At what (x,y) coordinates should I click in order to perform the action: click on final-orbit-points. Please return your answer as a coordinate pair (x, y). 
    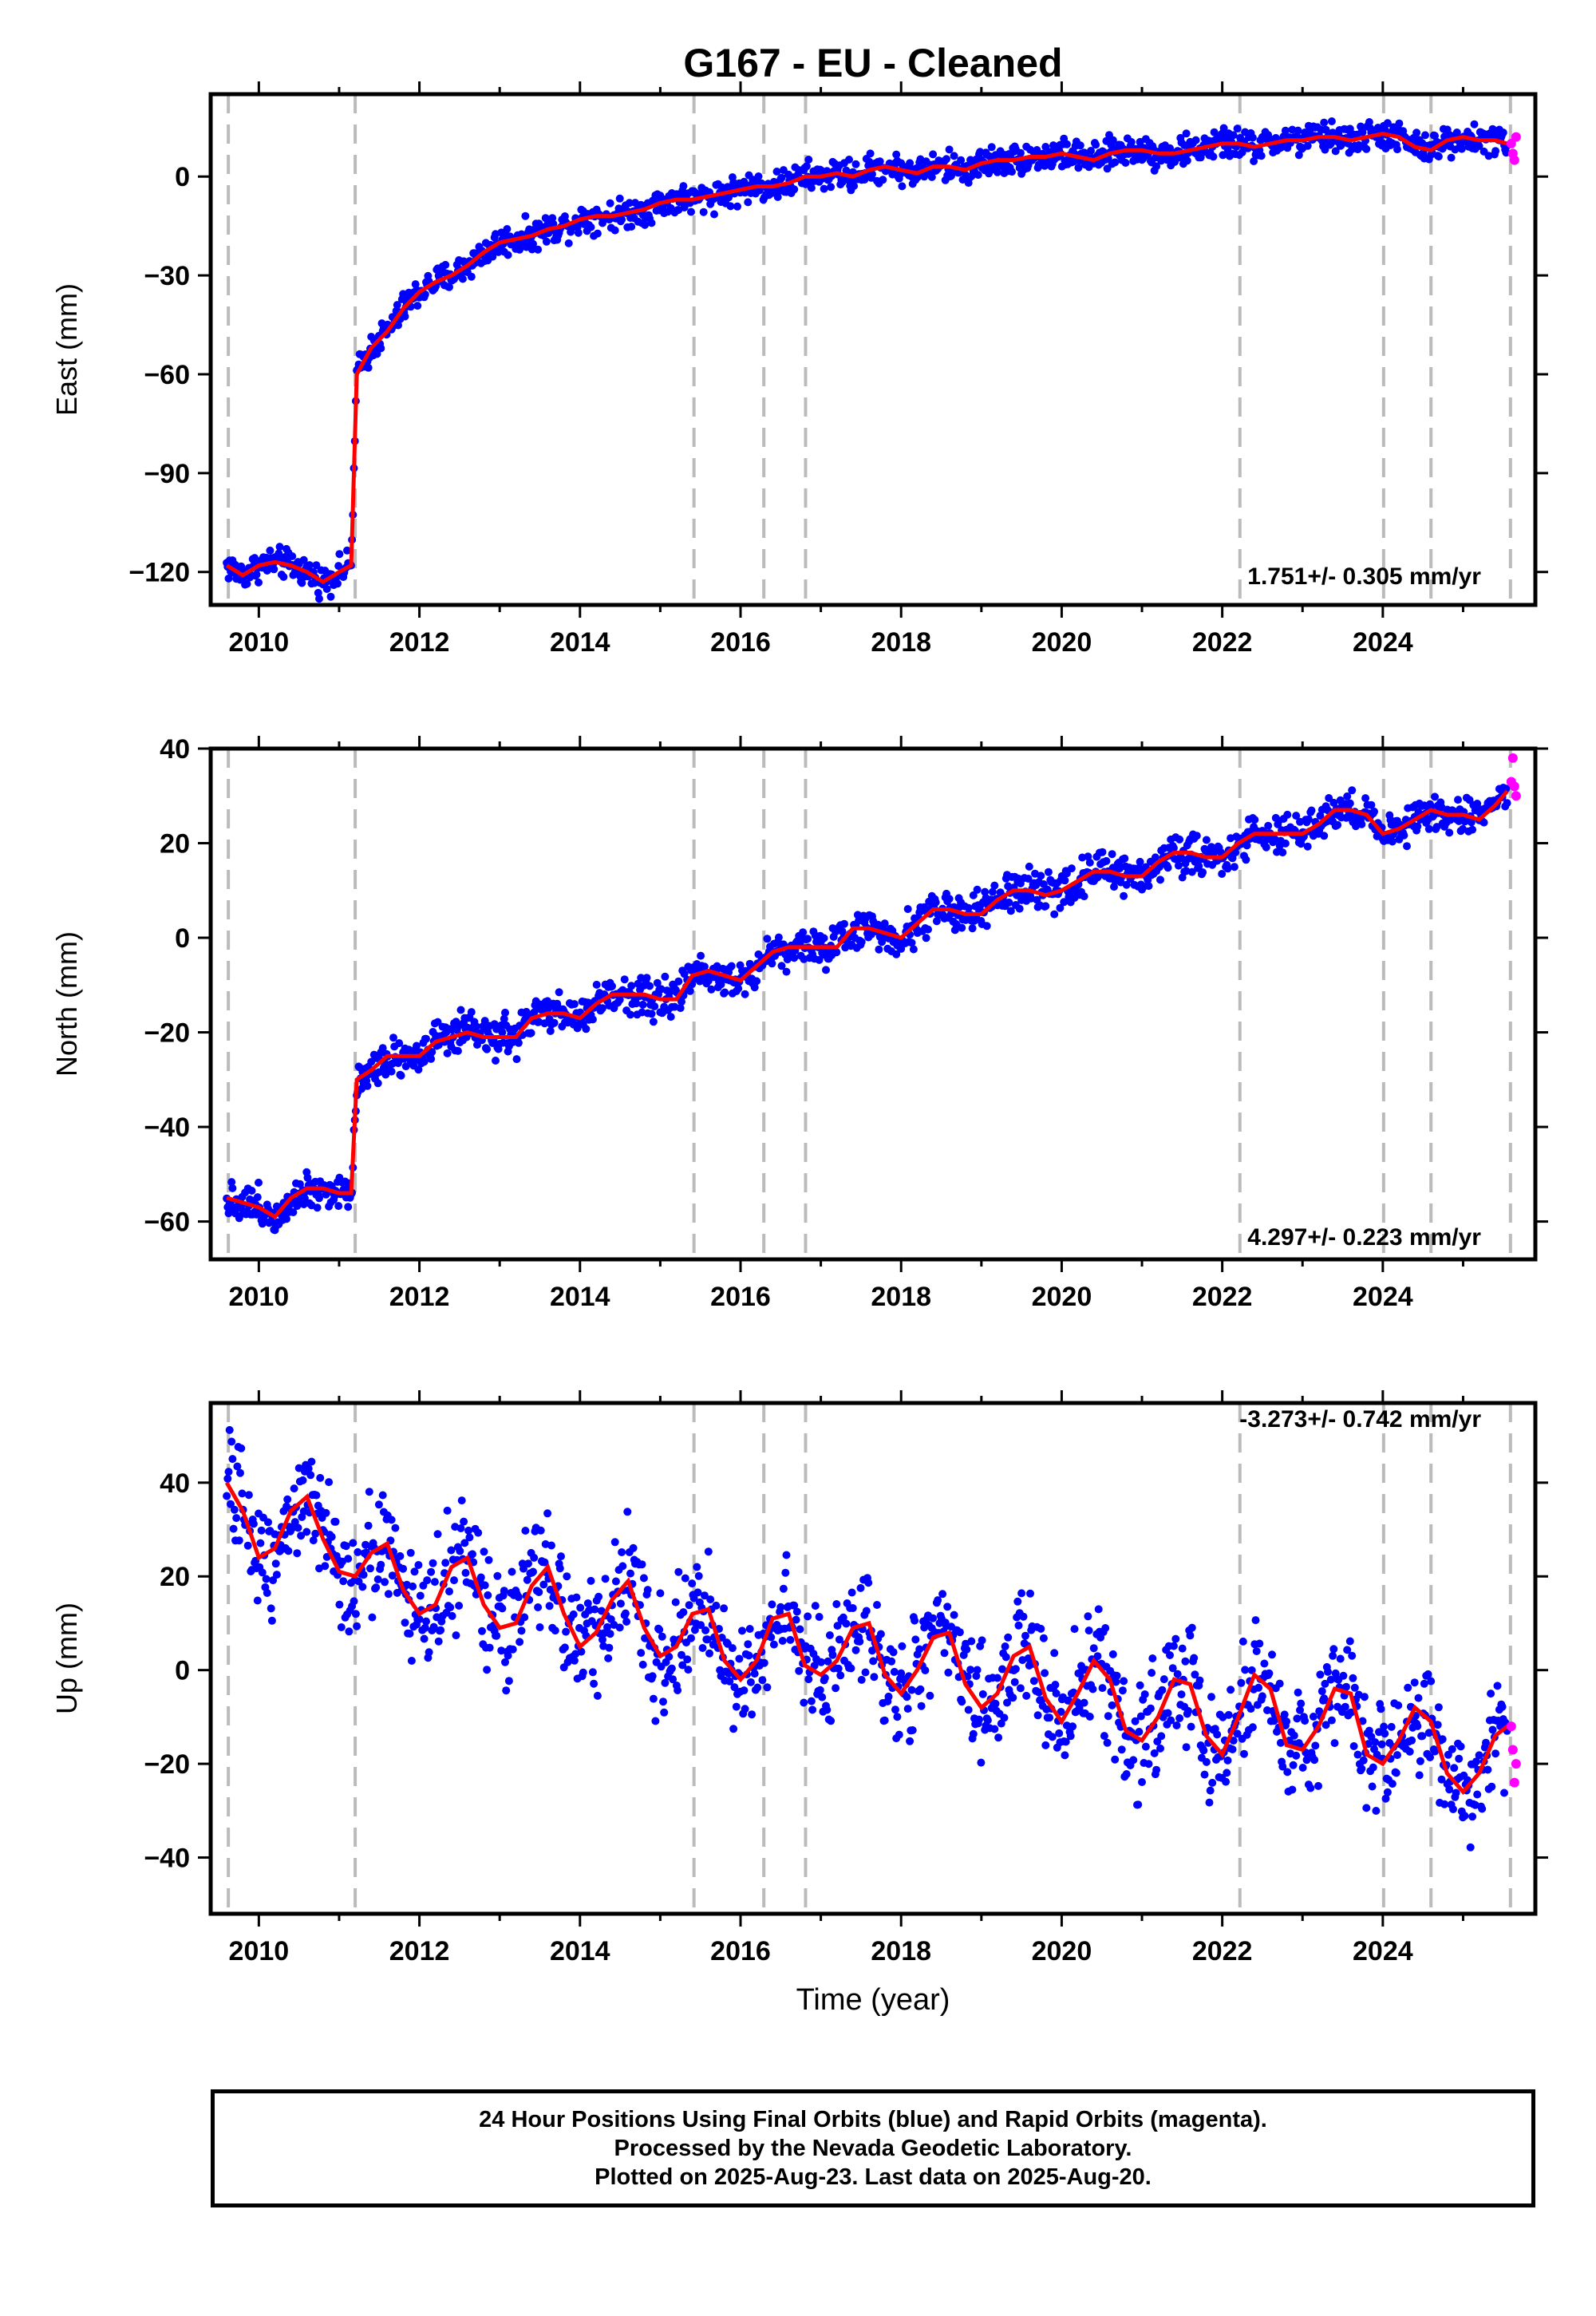
    Looking at the image, I should click on (867, 1638).